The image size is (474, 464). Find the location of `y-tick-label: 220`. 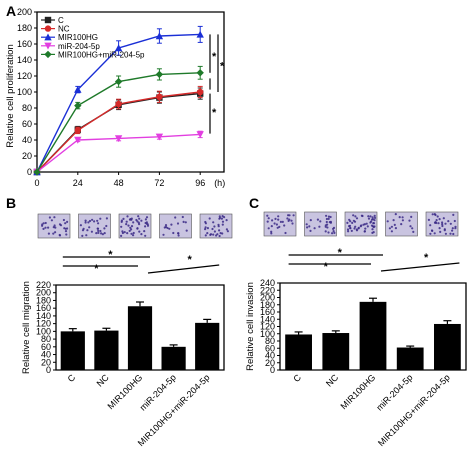

y-tick-label: 220 is located at coordinates (267, 290).